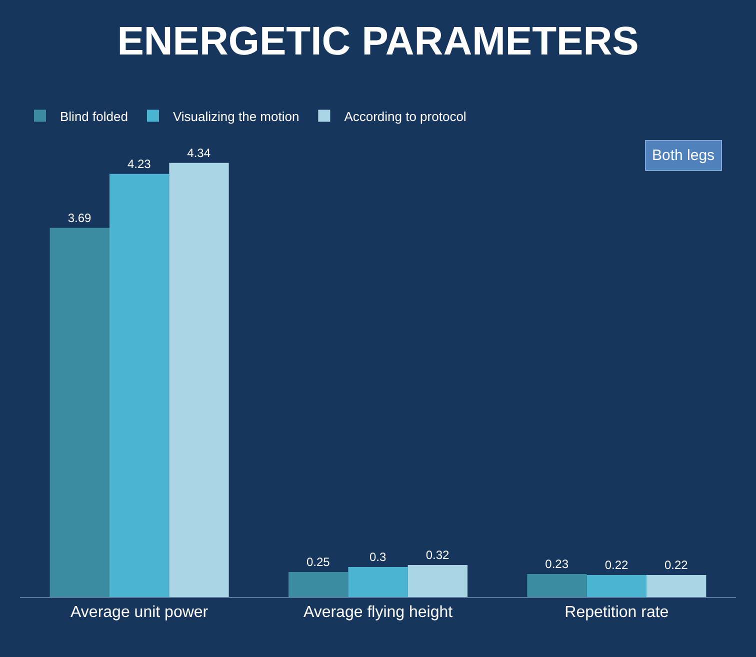  What do you see at coordinates (378, 613) in the screenshot?
I see `x-tick-label: Average flying height` at bounding box center [378, 613].